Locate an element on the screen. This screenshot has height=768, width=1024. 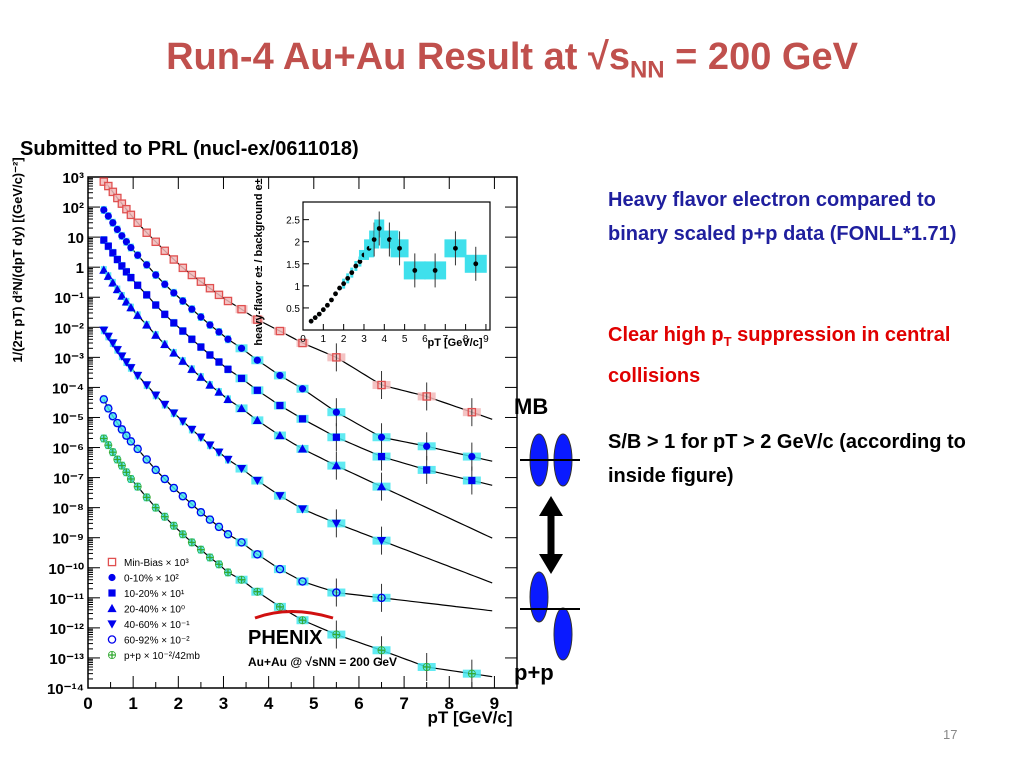
double-arrow-icon is located at coordinates (551, 535).